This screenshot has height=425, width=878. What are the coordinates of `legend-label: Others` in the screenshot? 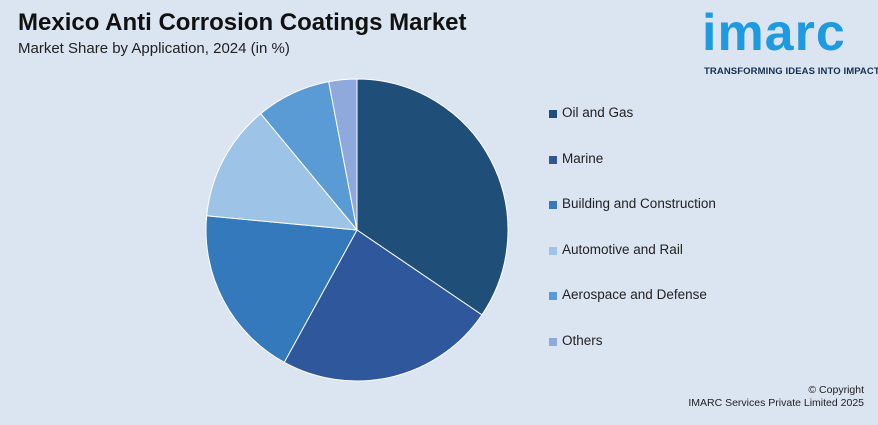 It's located at (582, 340).